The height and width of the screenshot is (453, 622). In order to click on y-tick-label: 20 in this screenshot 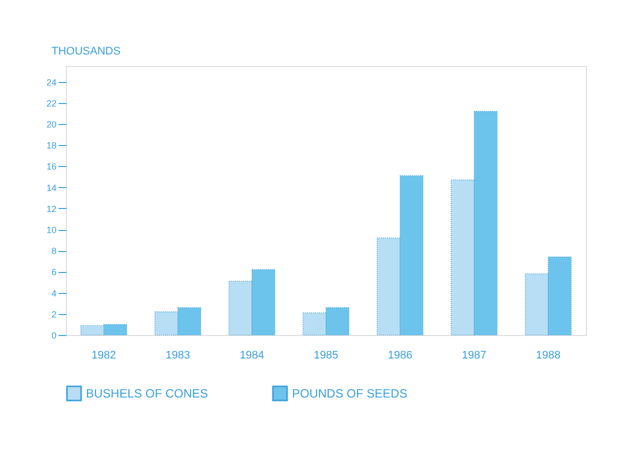, I will do `click(51, 125)`.